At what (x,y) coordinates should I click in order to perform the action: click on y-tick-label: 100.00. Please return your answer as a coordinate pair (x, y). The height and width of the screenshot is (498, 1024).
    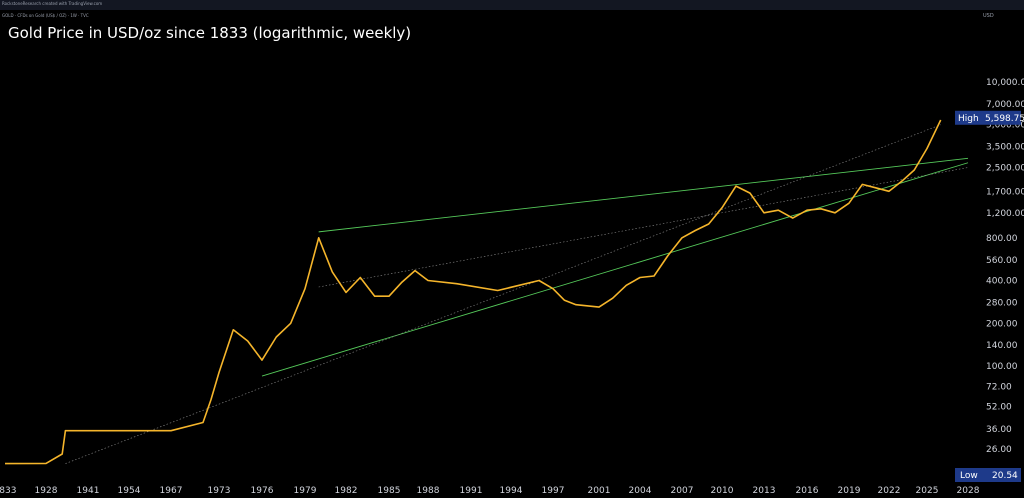
    Looking at the image, I should click on (1002, 367).